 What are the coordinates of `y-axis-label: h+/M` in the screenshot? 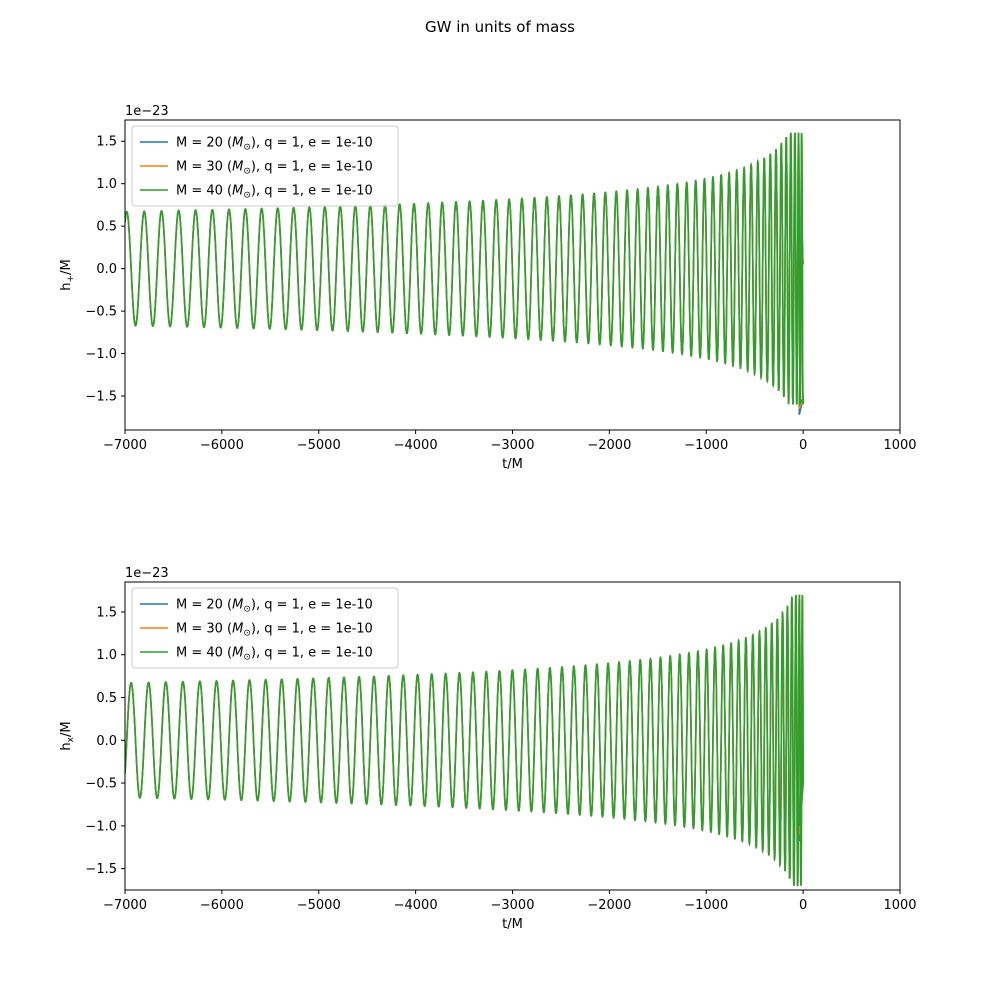 It's located at (67, 274).